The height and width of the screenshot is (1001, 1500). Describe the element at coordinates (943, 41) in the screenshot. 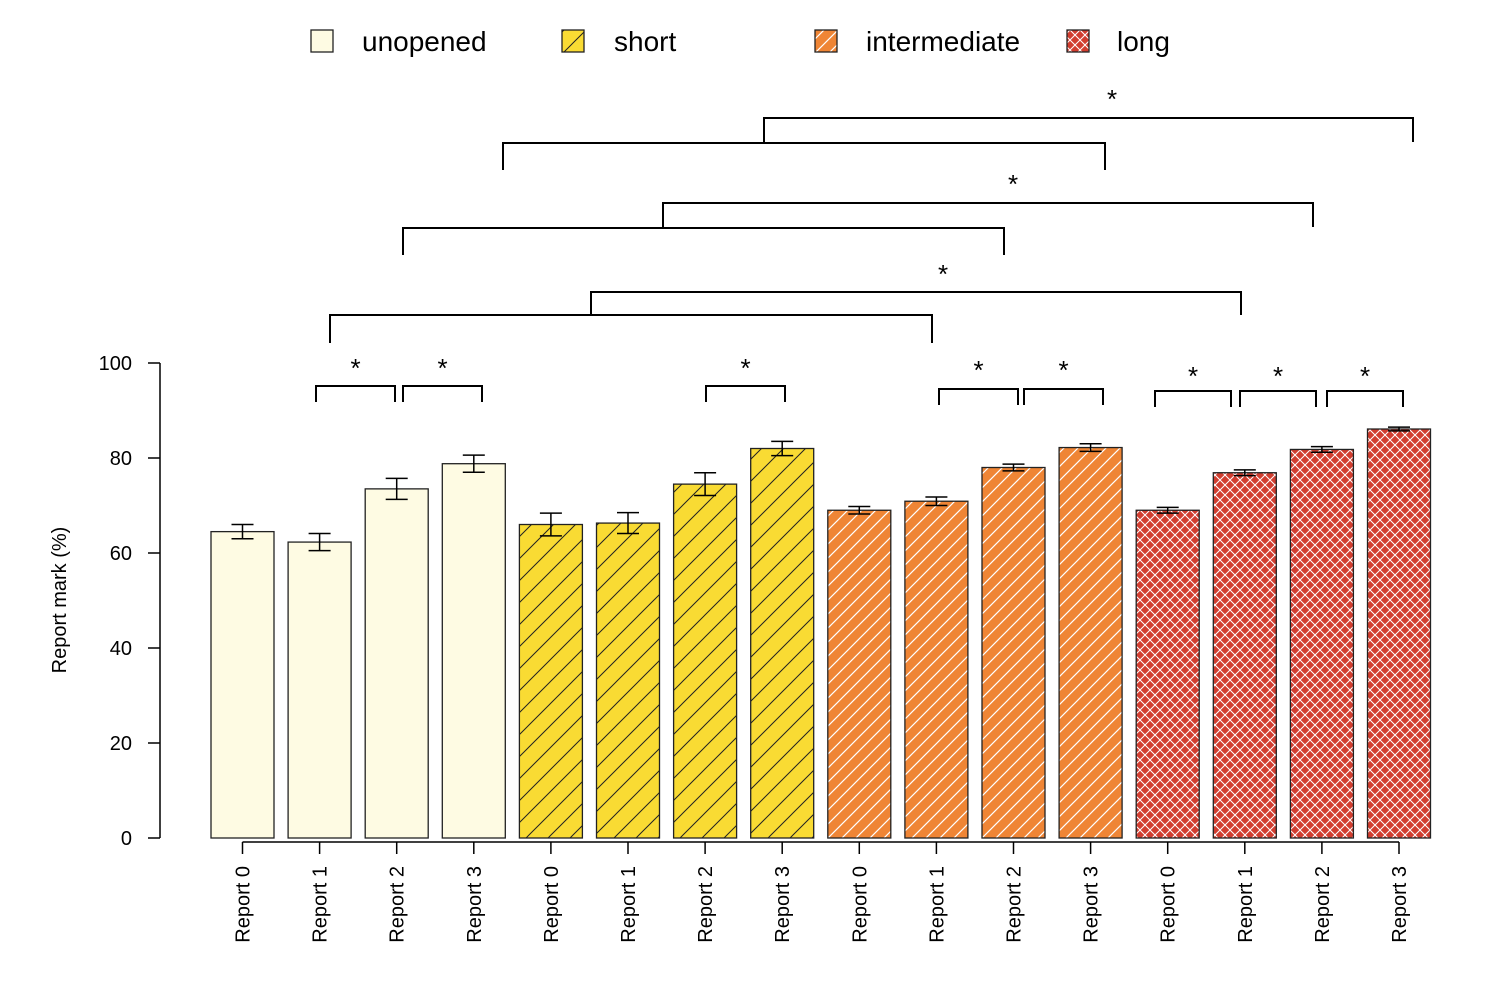

I see `legend-label: intermediate` at that location.